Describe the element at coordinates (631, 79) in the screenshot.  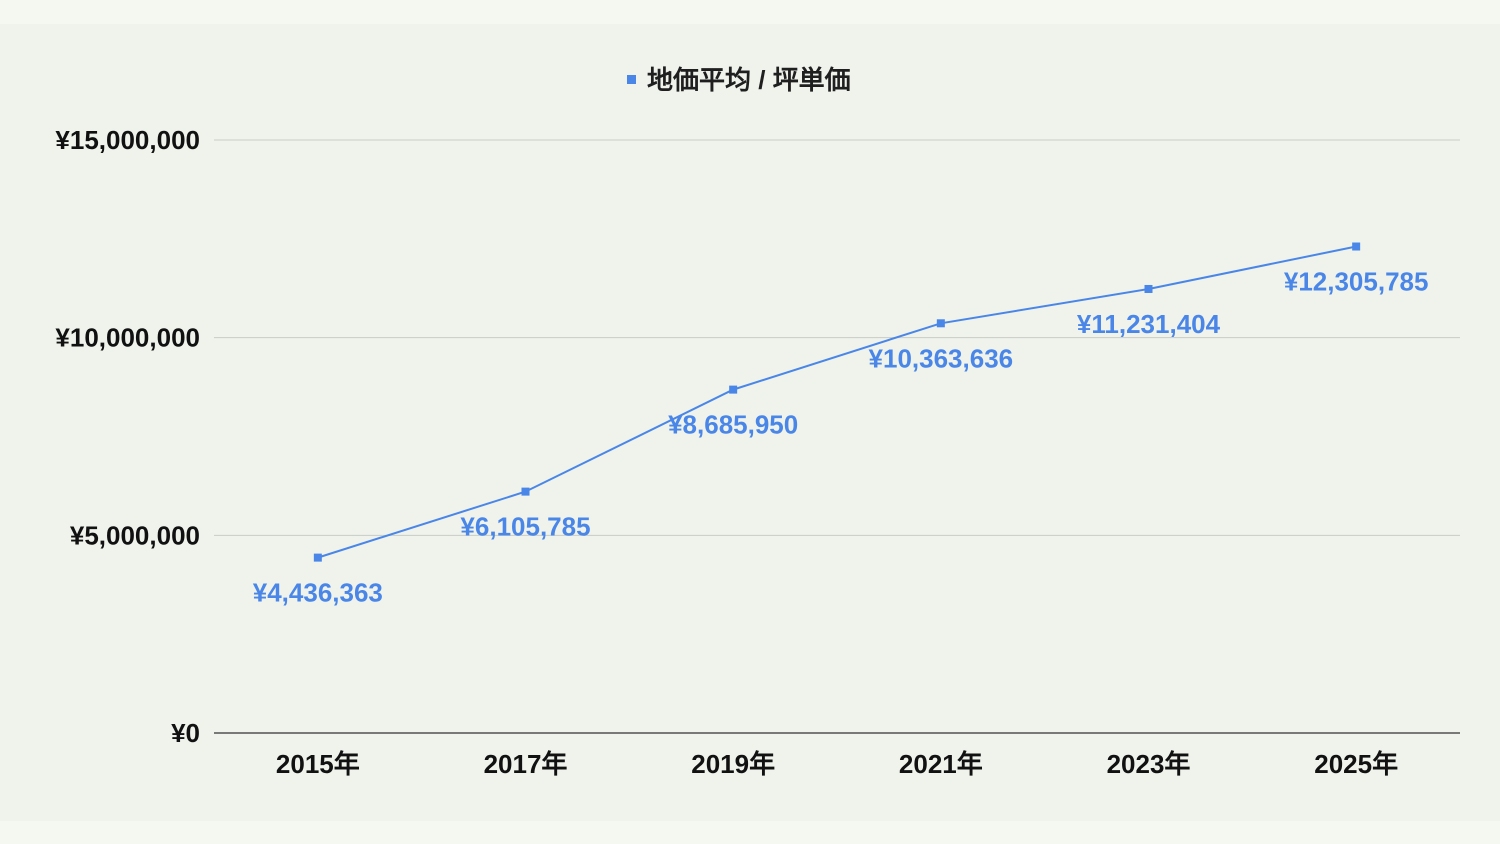
I see `legend-marker` at that location.